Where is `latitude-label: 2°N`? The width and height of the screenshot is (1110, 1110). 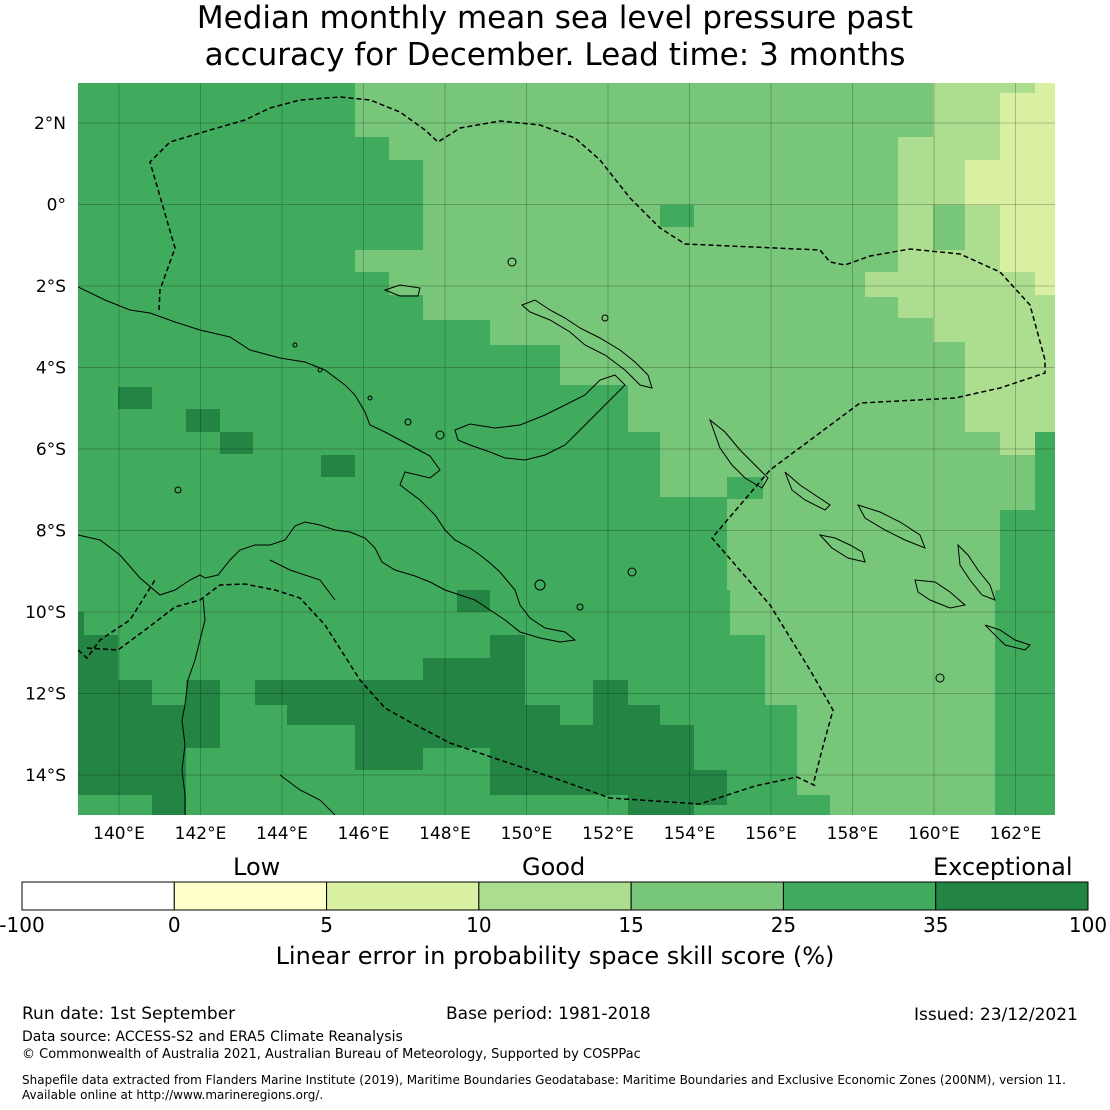 latitude-label: 2°N is located at coordinates (50, 124).